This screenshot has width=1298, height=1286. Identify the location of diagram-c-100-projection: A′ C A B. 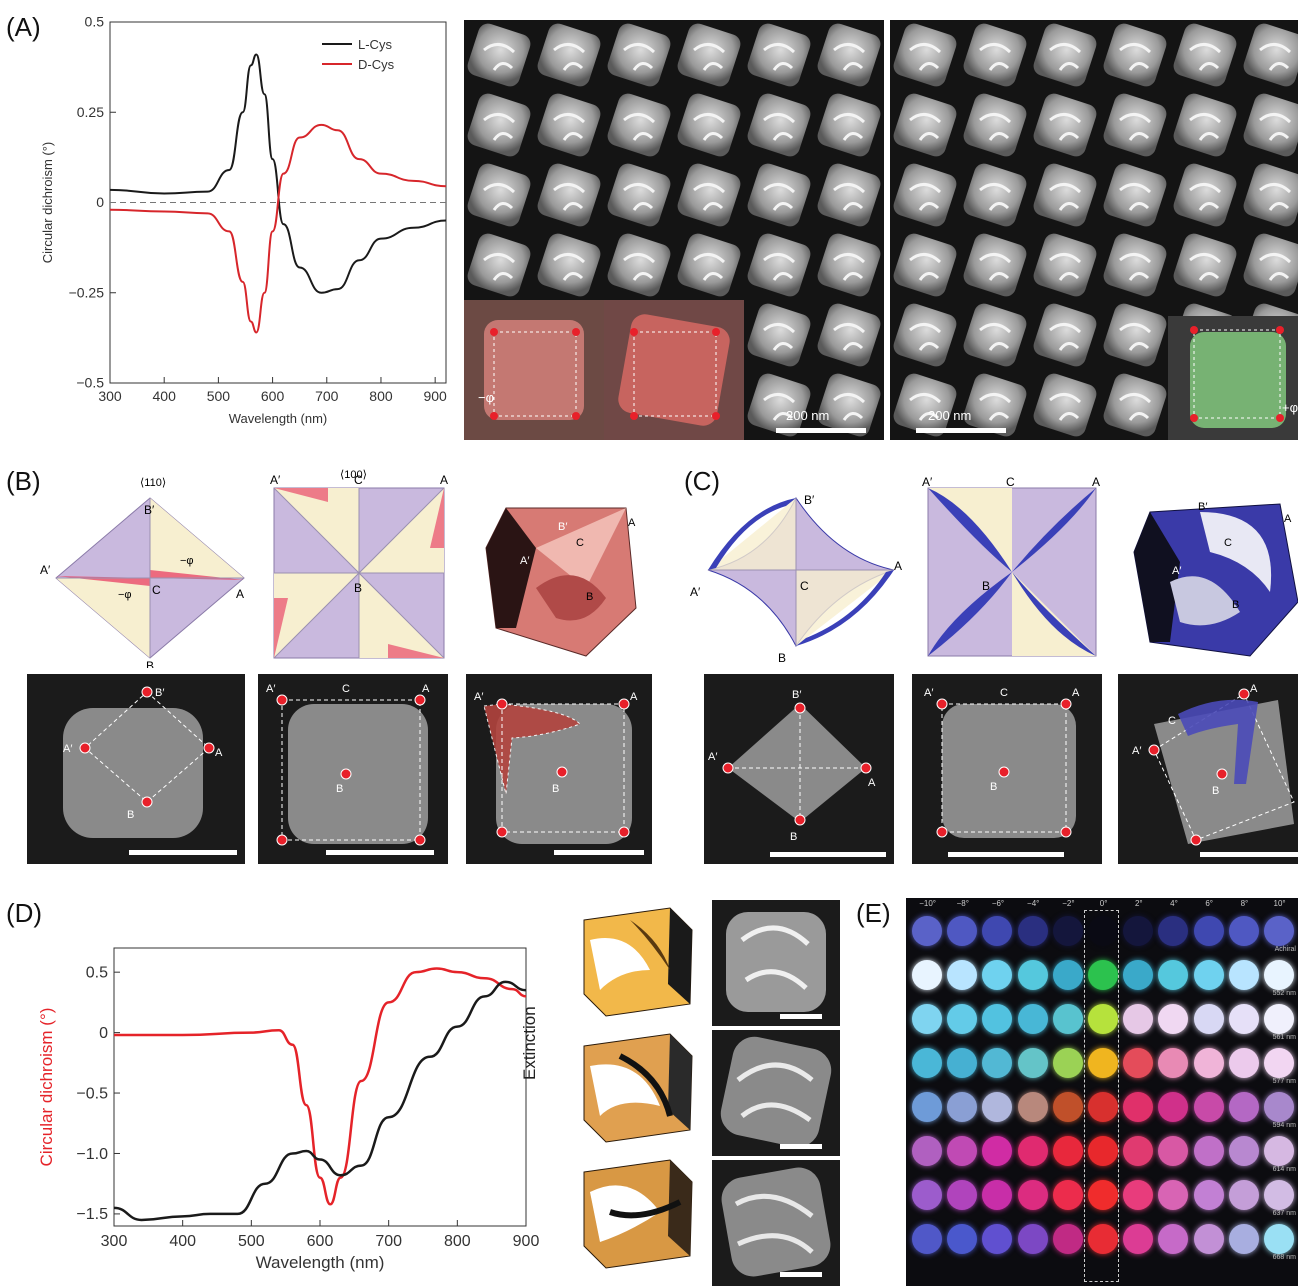
(1011, 566).